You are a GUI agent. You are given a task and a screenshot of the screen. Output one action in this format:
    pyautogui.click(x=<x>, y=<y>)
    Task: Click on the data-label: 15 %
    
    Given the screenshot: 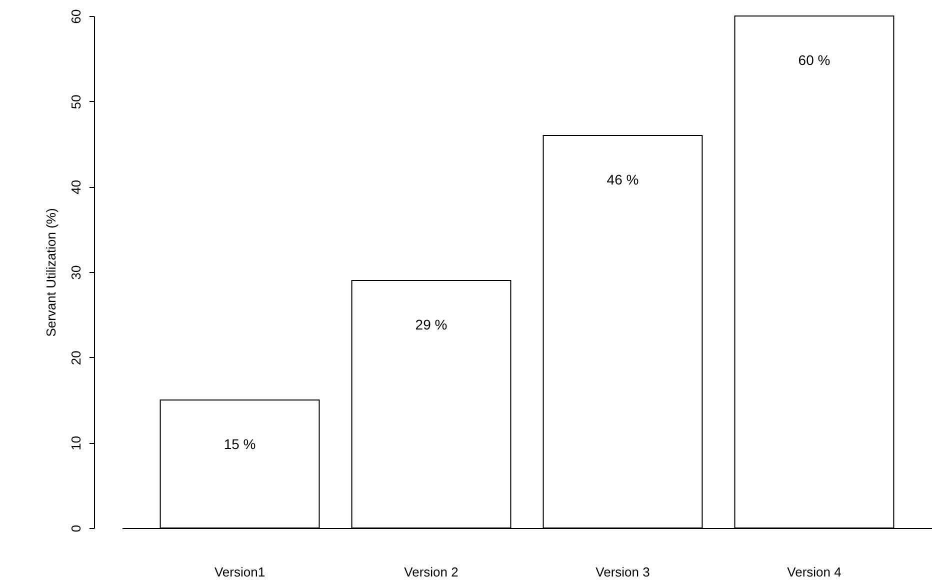 What is the action you would take?
    pyautogui.click(x=240, y=444)
    